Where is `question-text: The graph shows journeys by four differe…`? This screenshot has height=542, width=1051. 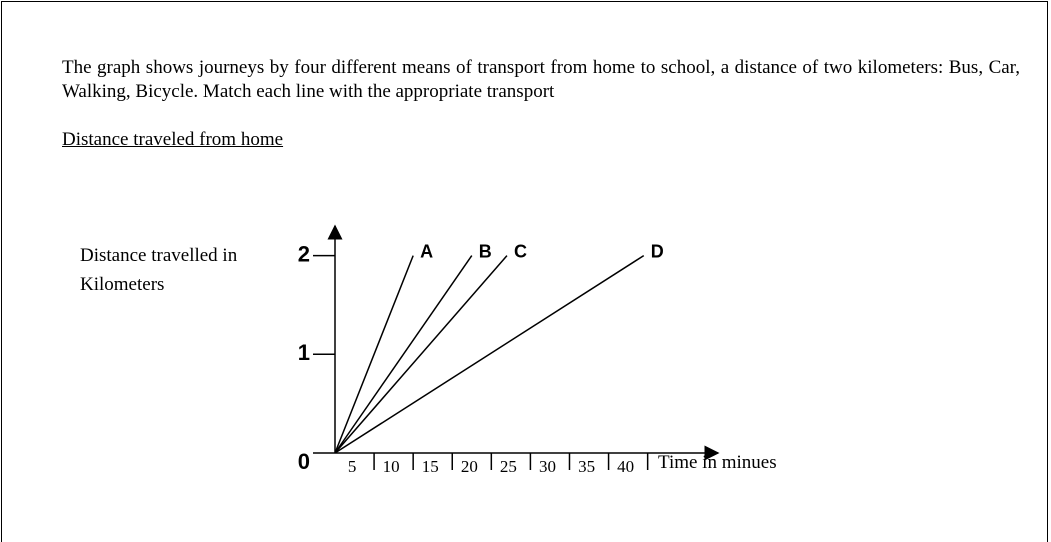 question-text: The graph shows journeys by four differe… is located at coordinates (541, 79).